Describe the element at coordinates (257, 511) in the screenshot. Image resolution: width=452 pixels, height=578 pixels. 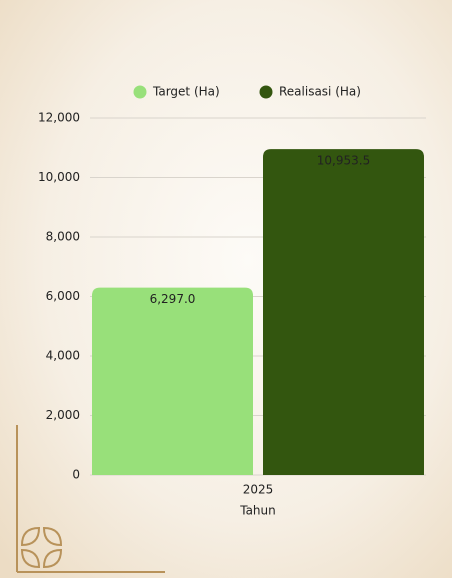
I see `x-axis-label: Tahun` at that location.